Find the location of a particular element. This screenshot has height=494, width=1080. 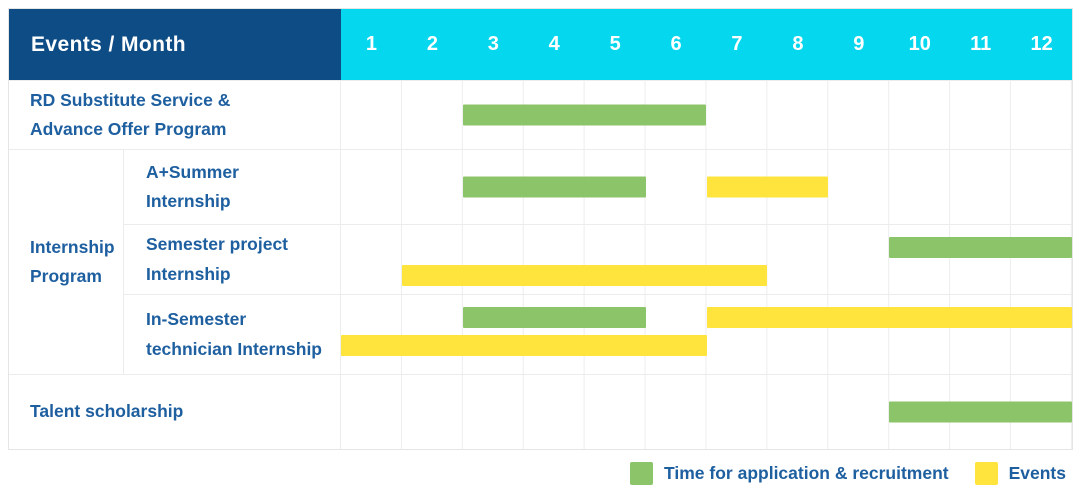

table-title: Events / Month is located at coordinates (108, 44).